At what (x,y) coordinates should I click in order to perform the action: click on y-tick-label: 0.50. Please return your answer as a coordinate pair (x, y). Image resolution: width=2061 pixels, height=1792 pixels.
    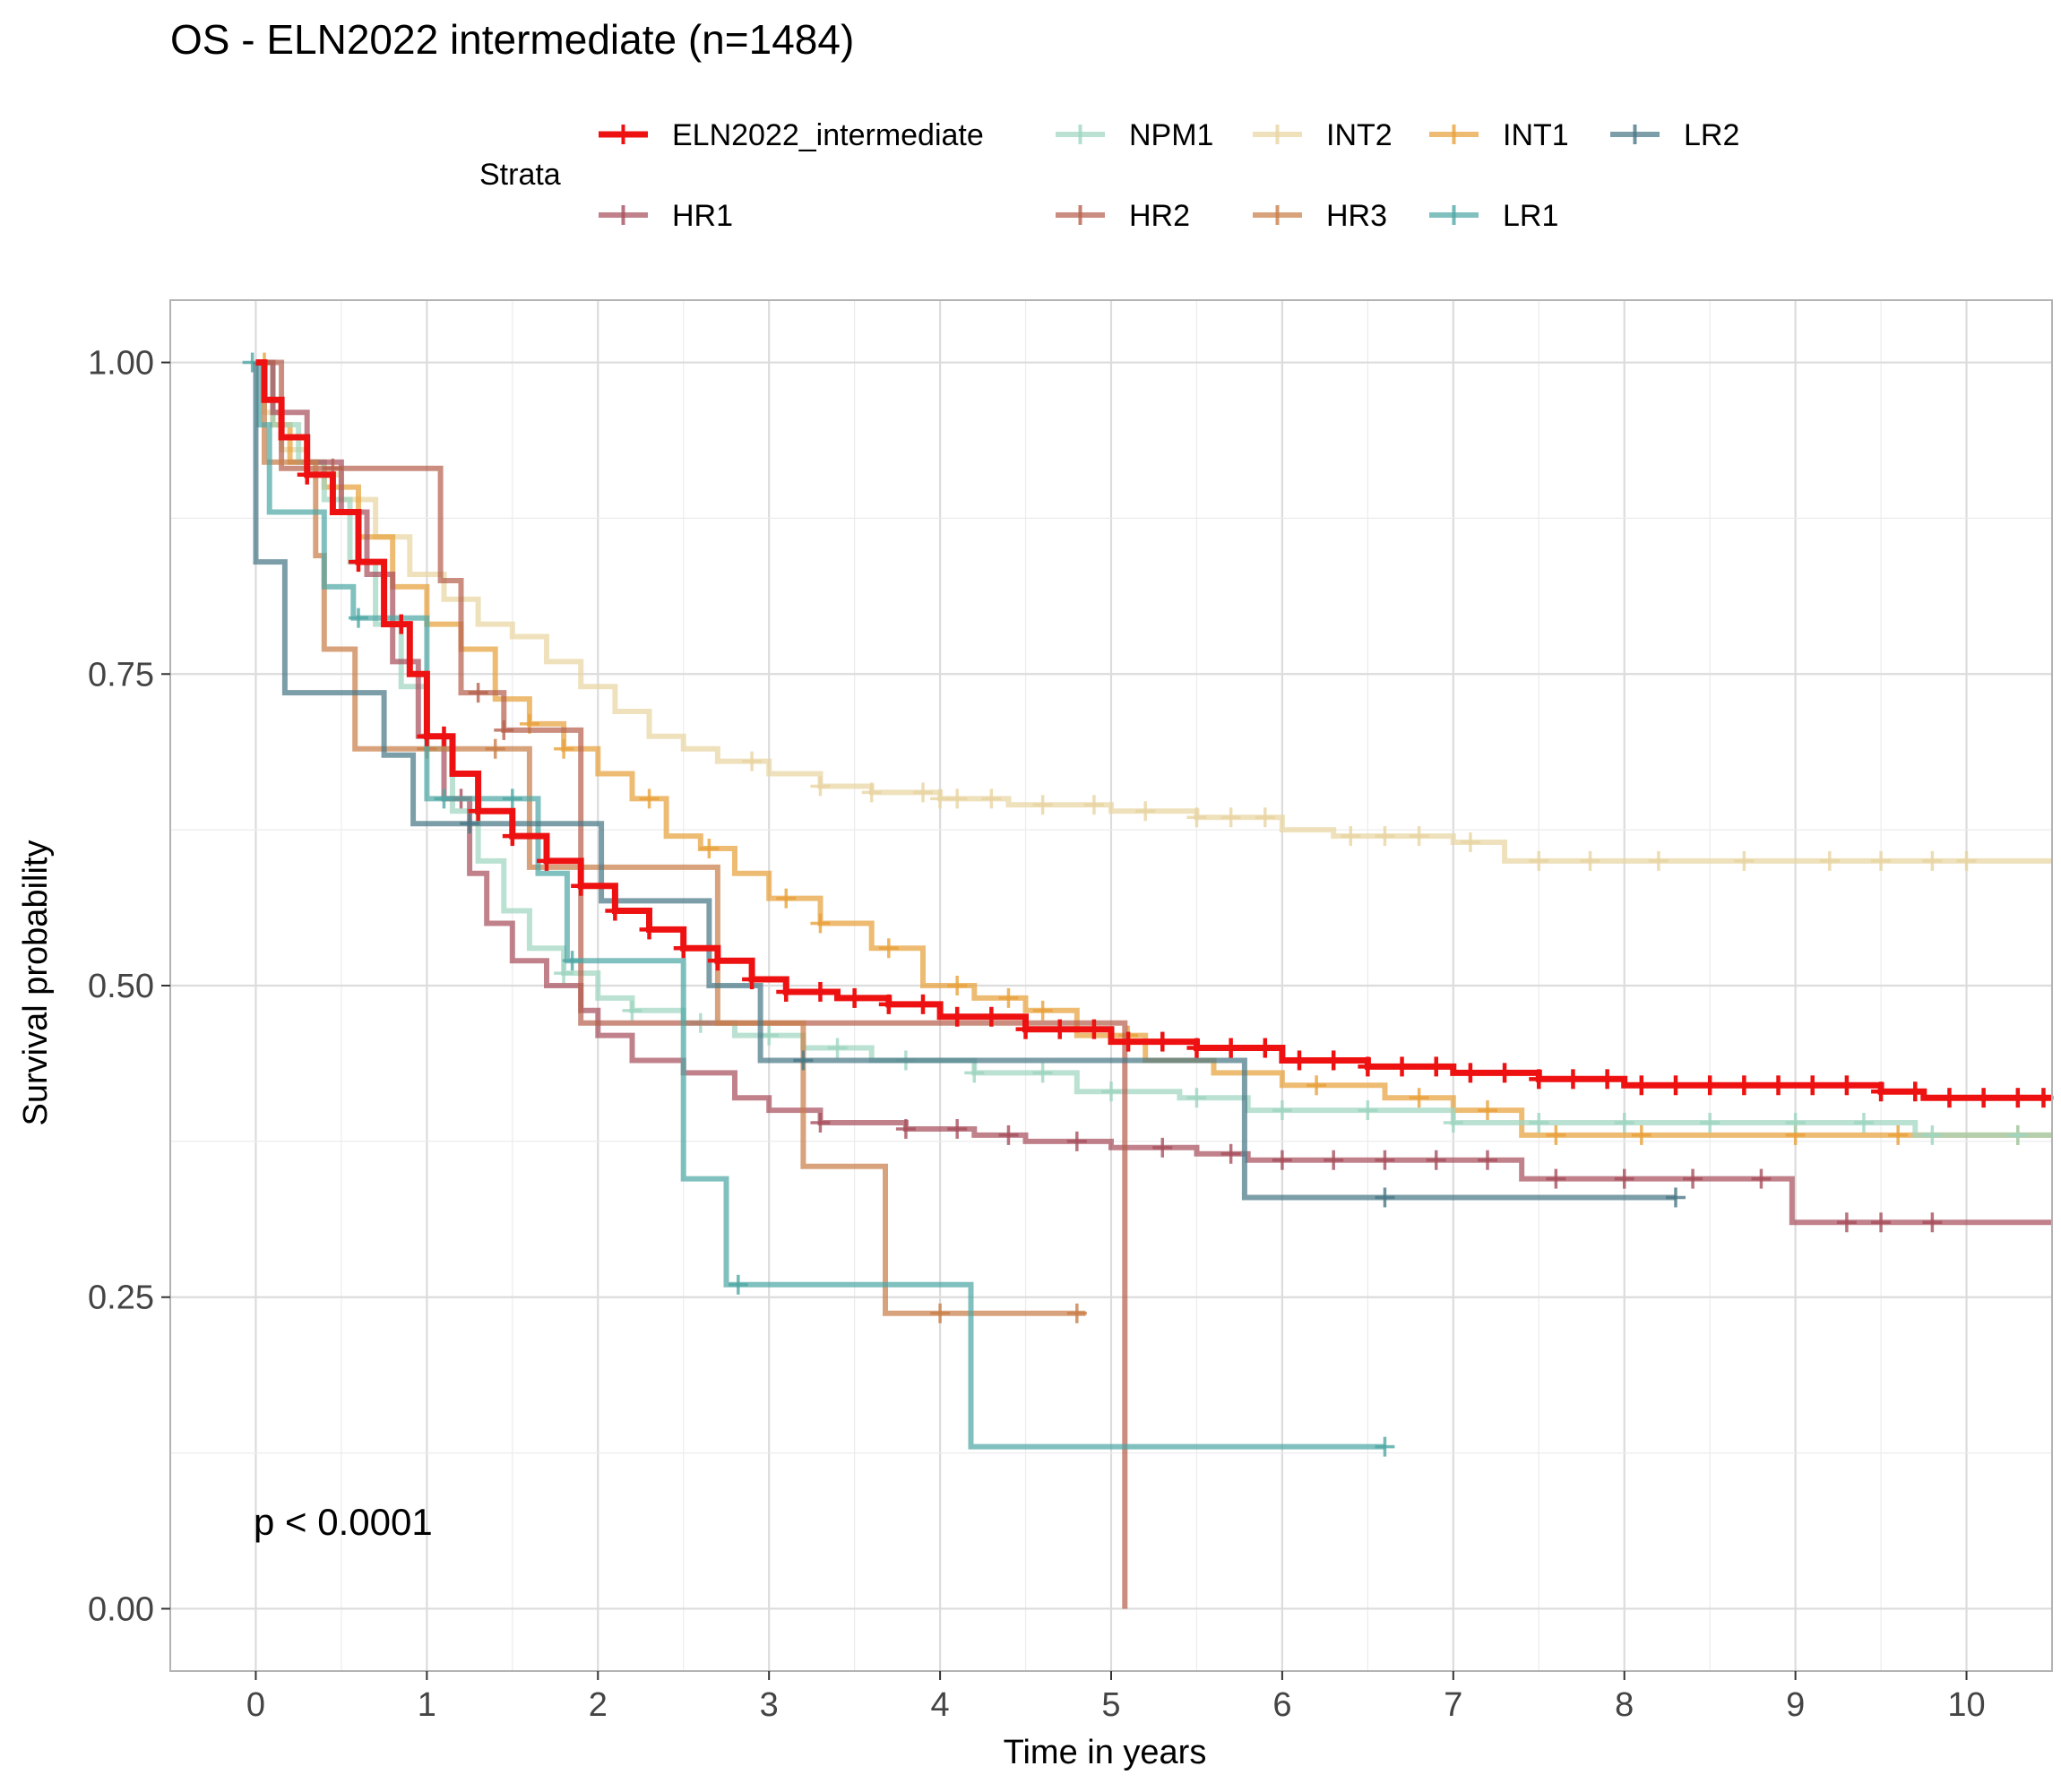
    Looking at the image, I should click on (121, 986).